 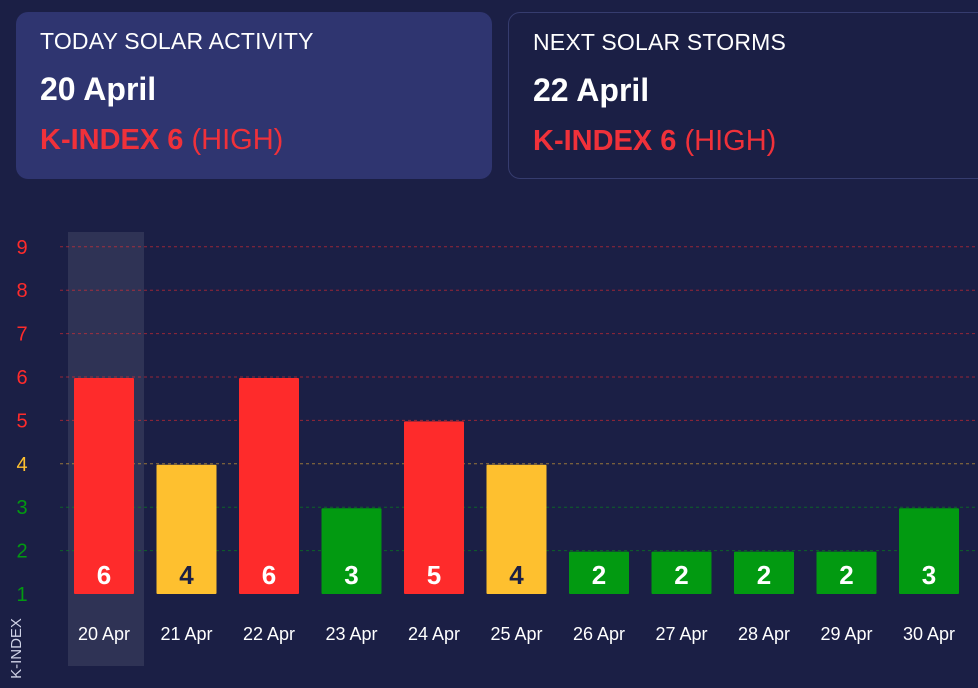 What do you see at coordinates (681, 634) in the screenshot?
I see `x-tick-label: 27 Apr` at bounding box center [681, 634].